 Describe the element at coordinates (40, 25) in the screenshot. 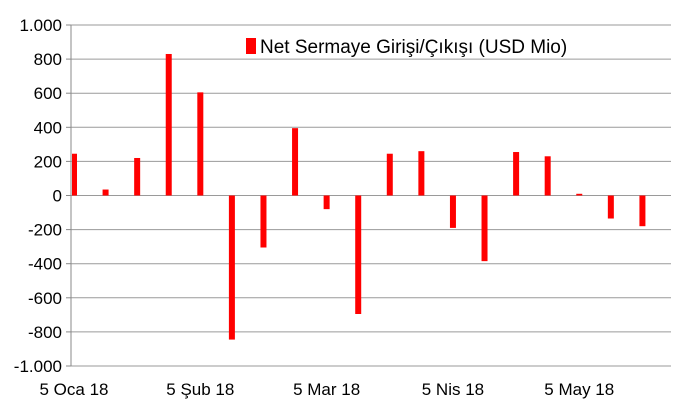

I see `y-tick-label: 1.000` at that location.